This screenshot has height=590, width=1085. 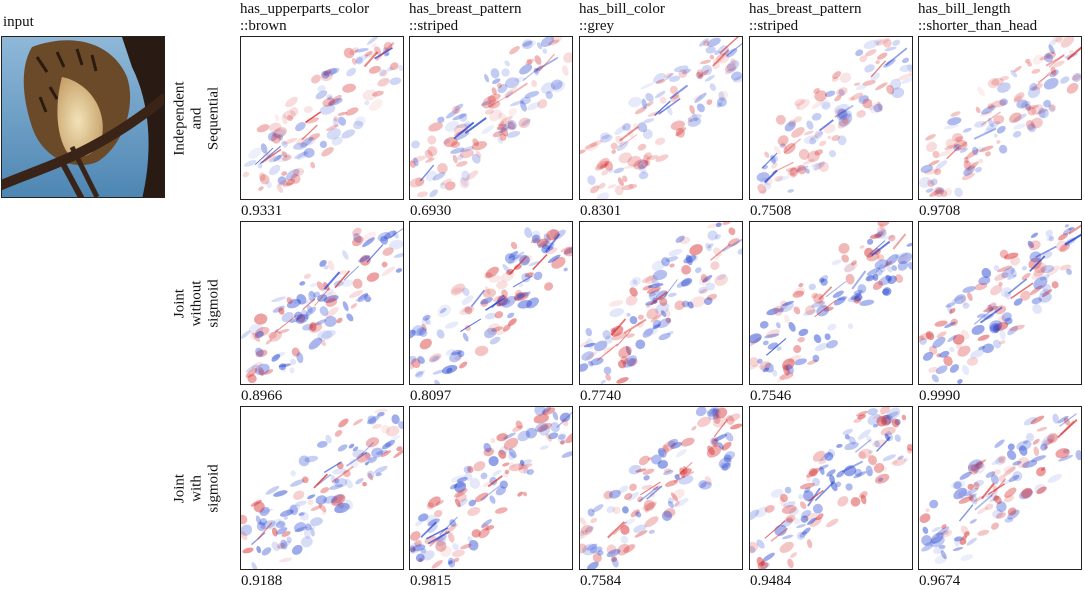 What do you see at coordinates (18, 22) in the screenshot?
I see `input-label: input` at bounding box center [18, 22].